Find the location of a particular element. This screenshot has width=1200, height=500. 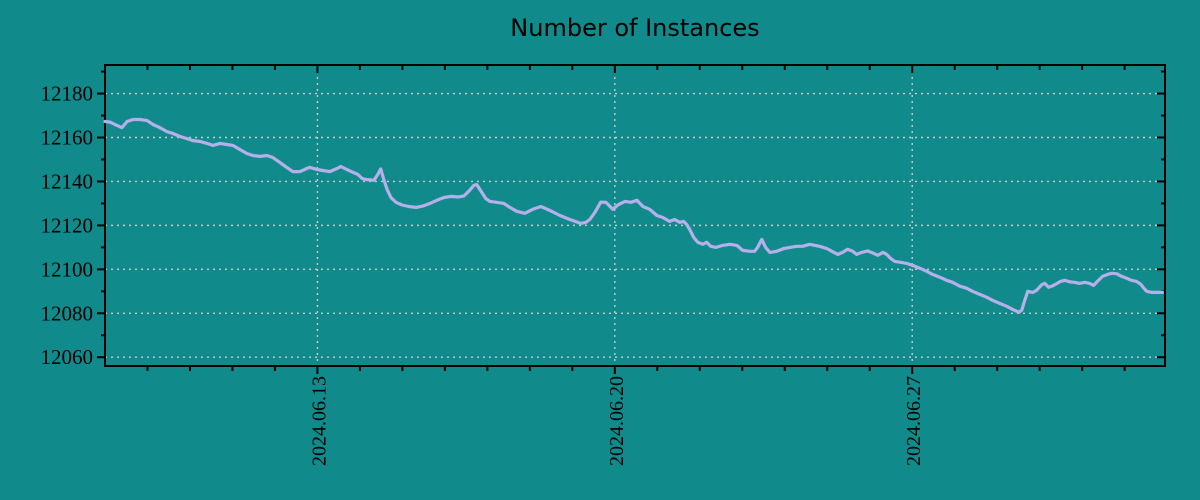

y-tick-label: 12140 is located at coordinates (67, 181).